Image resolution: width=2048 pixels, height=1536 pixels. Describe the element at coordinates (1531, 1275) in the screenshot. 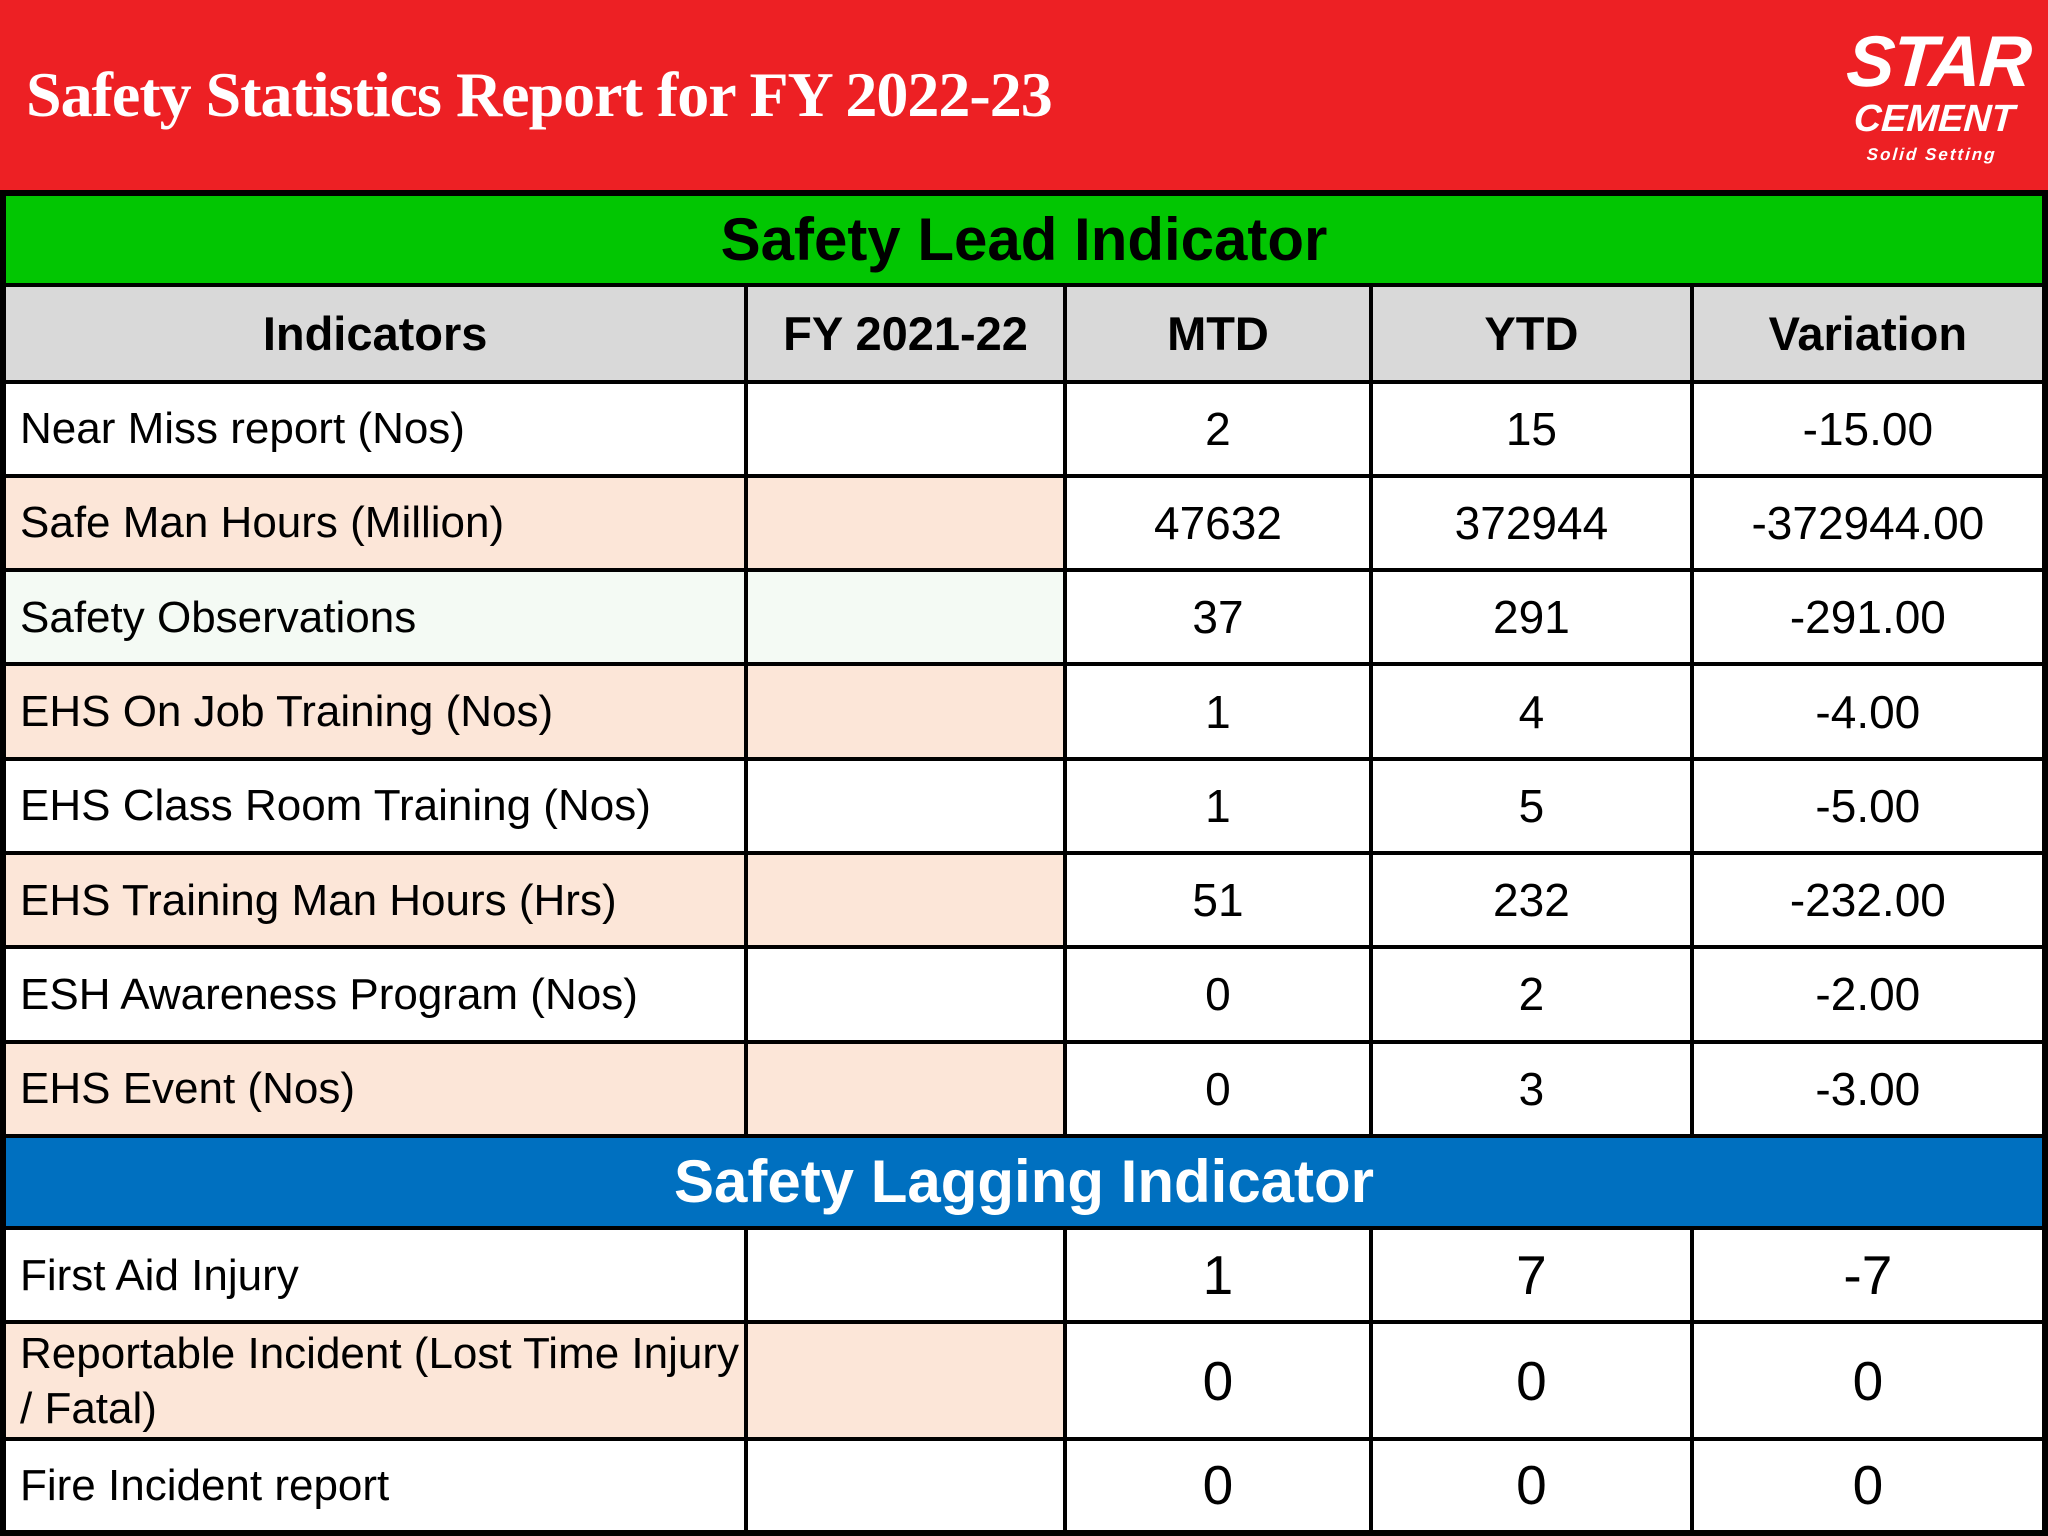

I see `ytd-value: 7` at that location.